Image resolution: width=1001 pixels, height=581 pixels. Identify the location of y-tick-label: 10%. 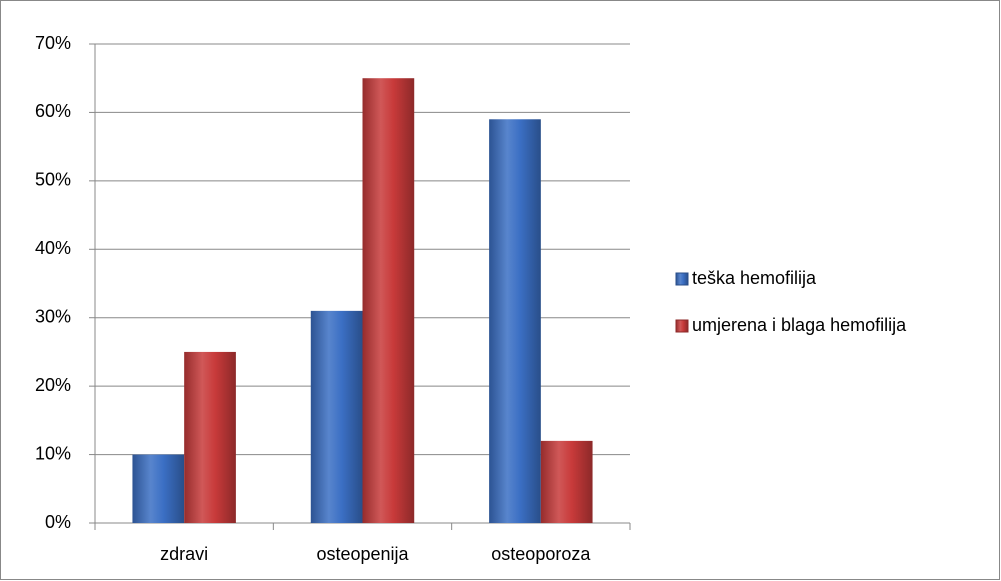
(53, 453).